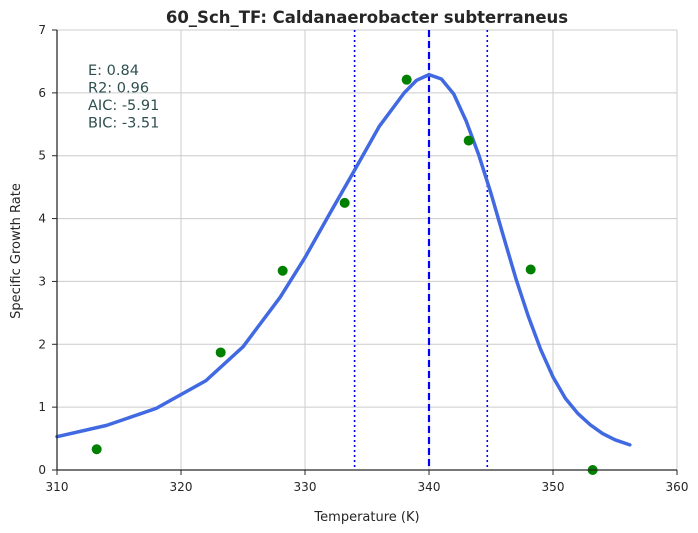 The height and width of the screenshot is (533, 698). I want to click on fit-statistic-text: AIC: -5.91, so click(123, 106).